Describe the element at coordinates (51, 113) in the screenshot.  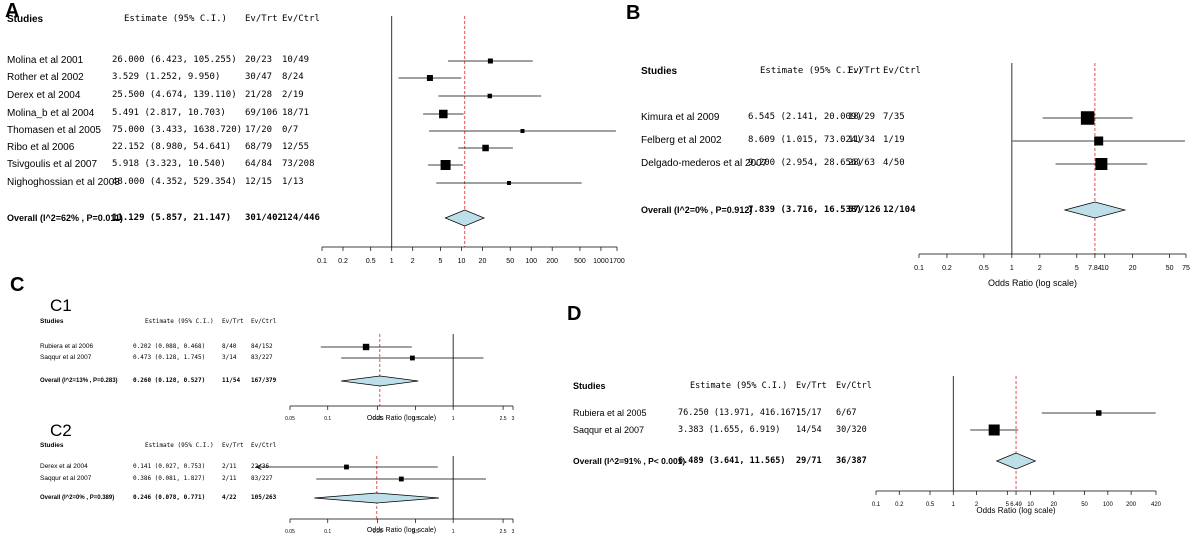
I see `study-name: Molina_b et al 2004` at that location.